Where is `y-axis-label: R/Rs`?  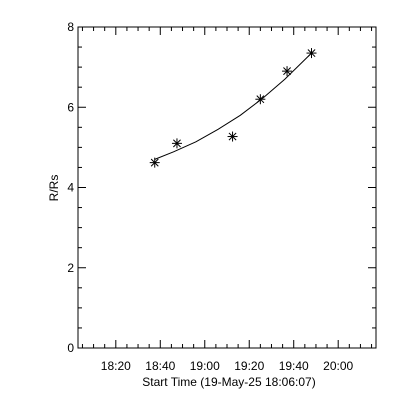 y-axis-label: R/Rs is located at coordinates (54, 188).